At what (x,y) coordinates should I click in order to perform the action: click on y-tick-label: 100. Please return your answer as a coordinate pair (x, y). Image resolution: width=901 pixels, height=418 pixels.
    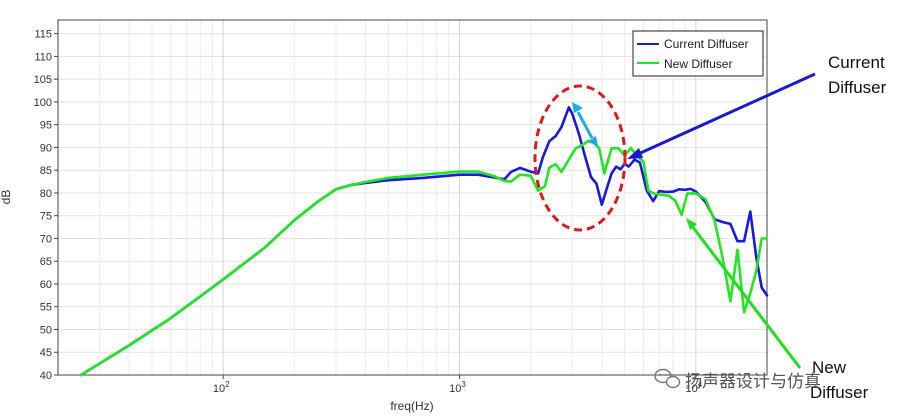
    Looking at the image, I should click on (43, 103).